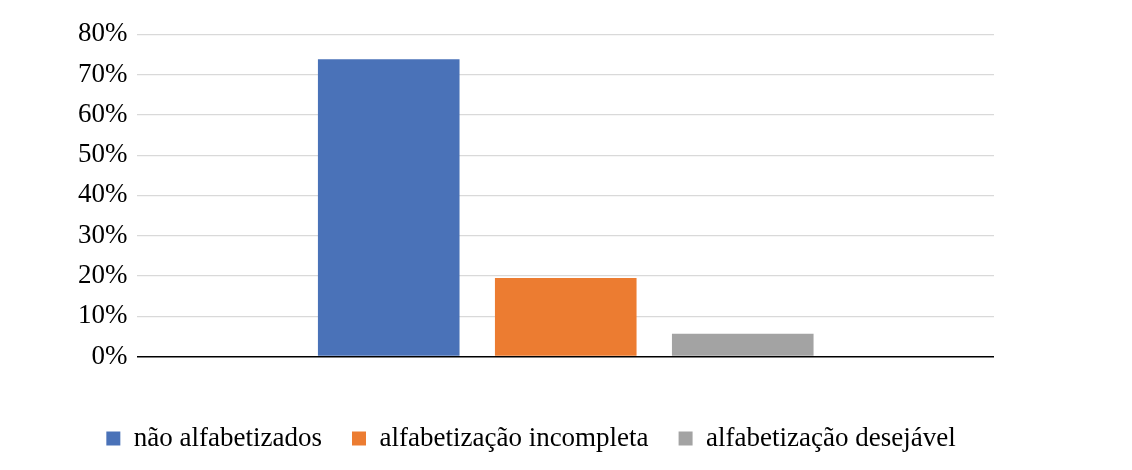 This screenshot has height=470, width=1132. What do you see at coordinates (227, 436) in the screenshot?
I see `legend-label: não alfabetizados` at bounding box center [227, 436].